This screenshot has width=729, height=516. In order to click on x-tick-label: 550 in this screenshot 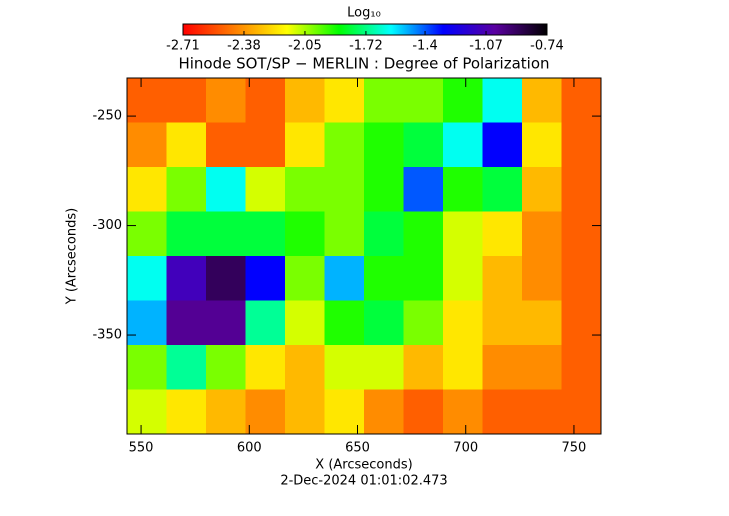, I will do `click(141, 448)`.